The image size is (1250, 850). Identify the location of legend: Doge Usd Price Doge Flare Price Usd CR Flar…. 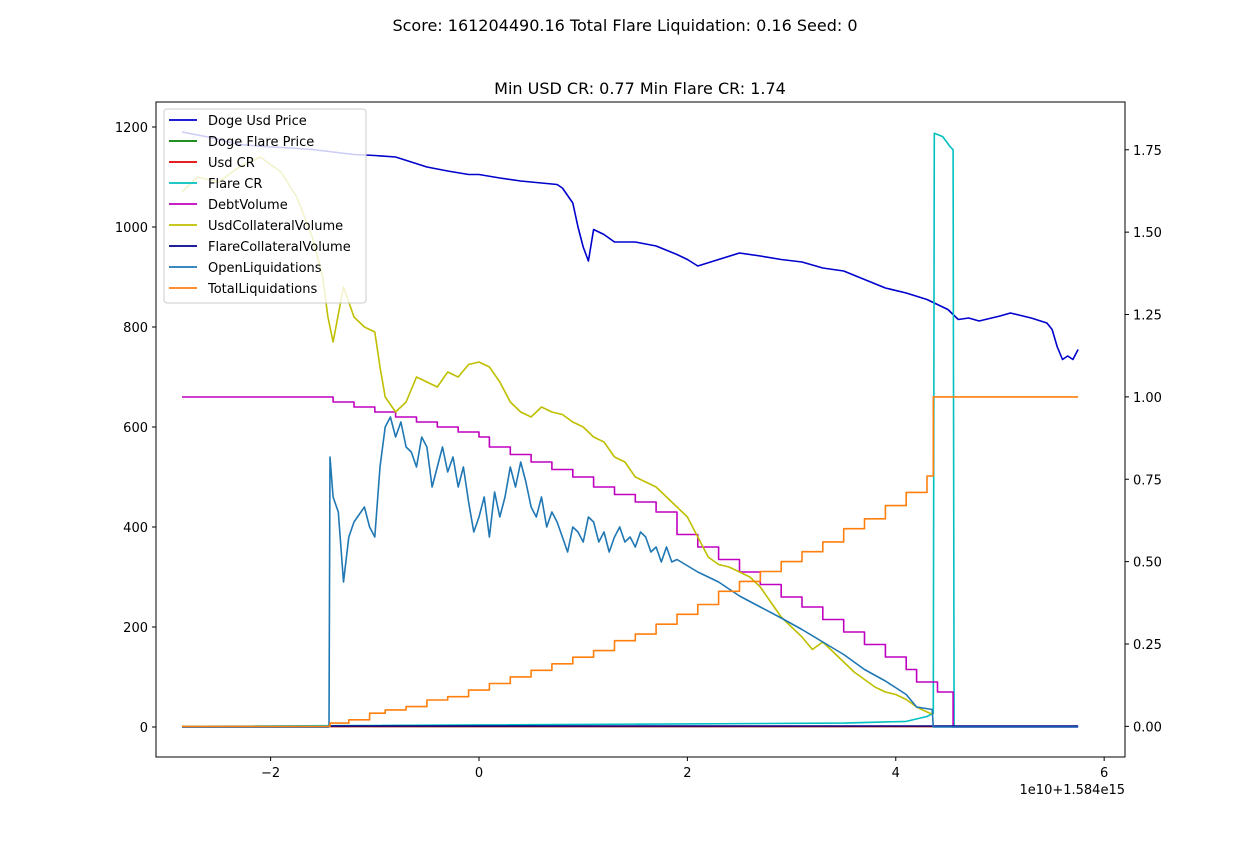
(265, 206).